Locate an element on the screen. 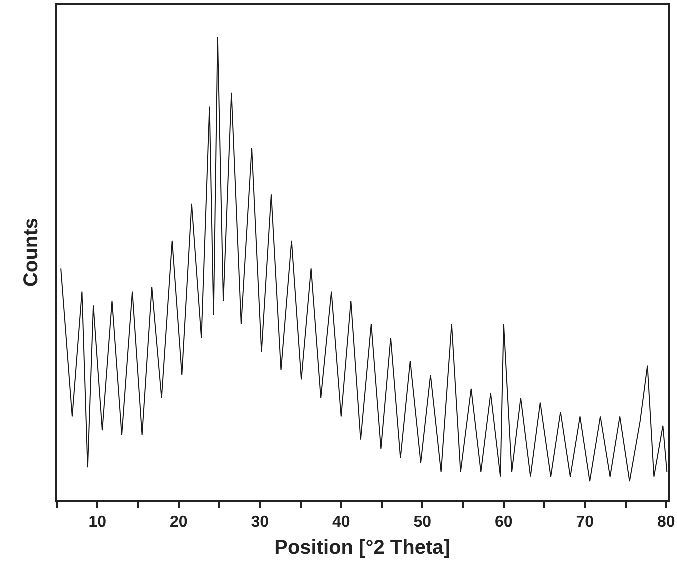 The width and height of the screenshot is (677, 583). x-tick-label: 70 is located at coordinates (585, 522).